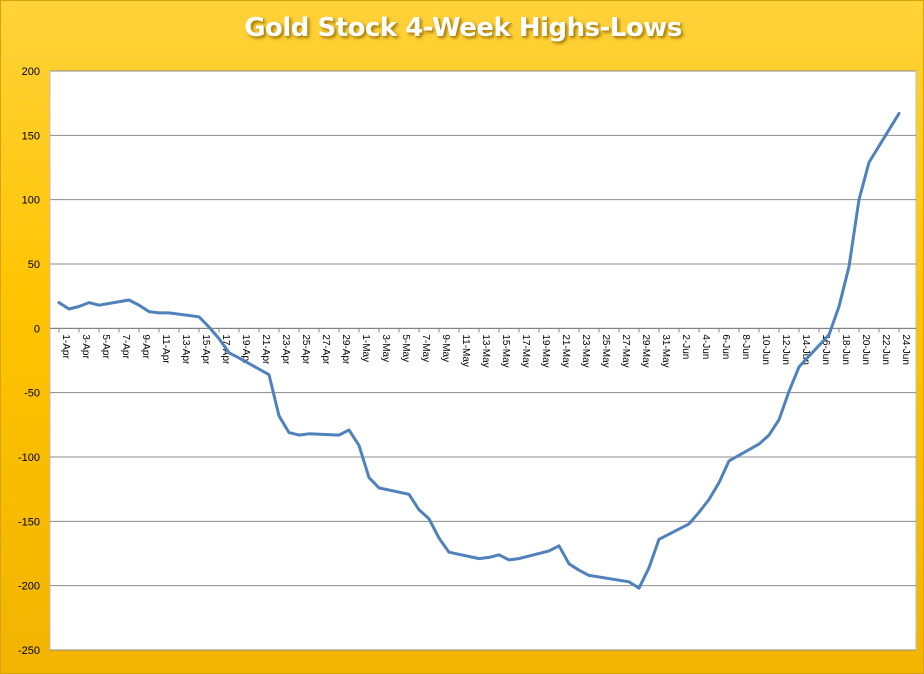 This screenshot has width=924, height=674. I want to click on x-tick-label: 5-May, so click(405, 348).